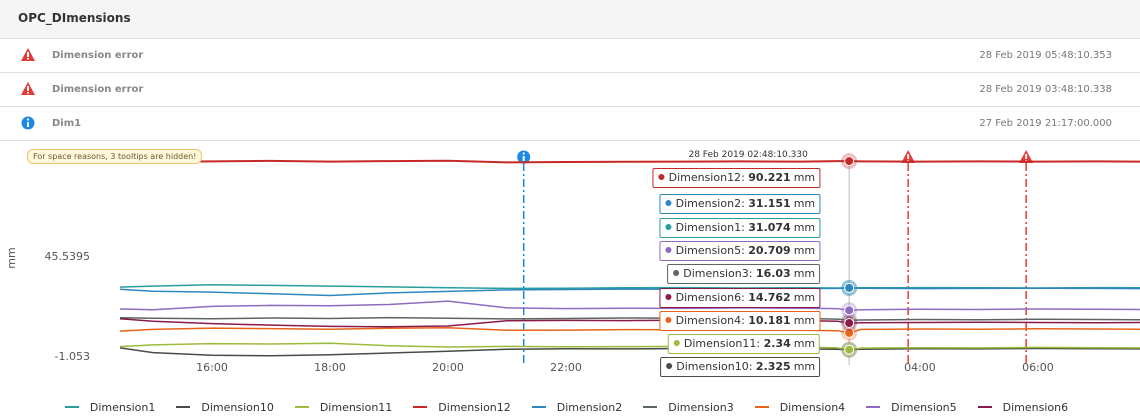 Image resolution: width=1140 pixels, height=417 pixels. I want to click on legend-item: Dimension2, so click(580, 407).